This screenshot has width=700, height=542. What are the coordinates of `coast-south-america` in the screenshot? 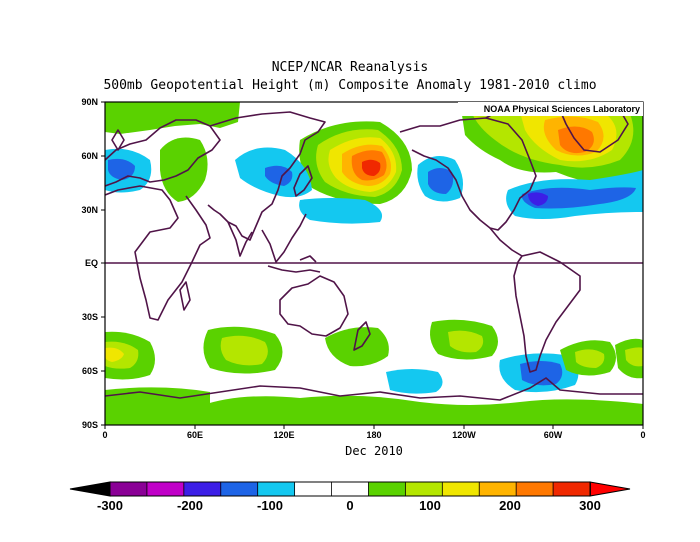 It's located at (547, 312).